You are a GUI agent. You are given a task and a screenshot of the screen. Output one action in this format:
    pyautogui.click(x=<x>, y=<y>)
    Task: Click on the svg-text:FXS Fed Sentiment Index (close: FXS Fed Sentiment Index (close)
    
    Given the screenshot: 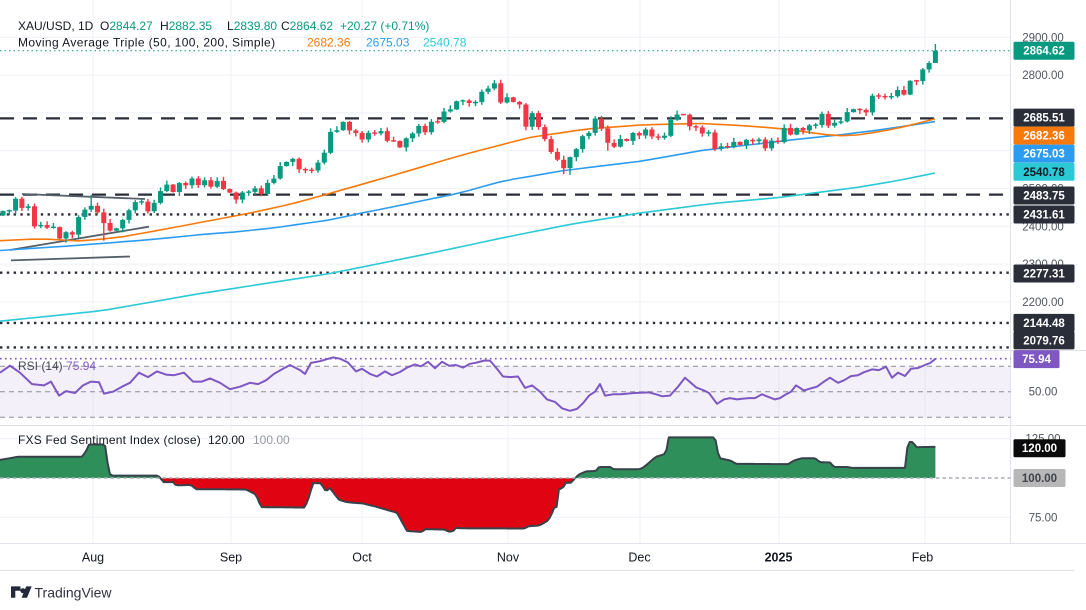 What is the action you would take?
    pyautogui.click(x=109, y=440)
    